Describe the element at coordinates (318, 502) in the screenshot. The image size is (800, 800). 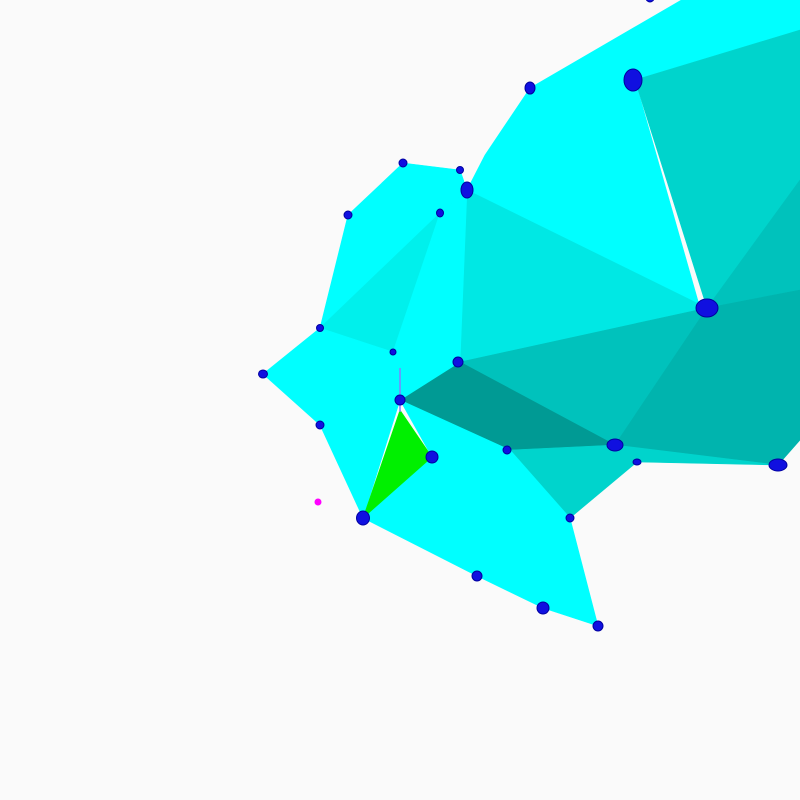
I see `selection-marker` at that location.